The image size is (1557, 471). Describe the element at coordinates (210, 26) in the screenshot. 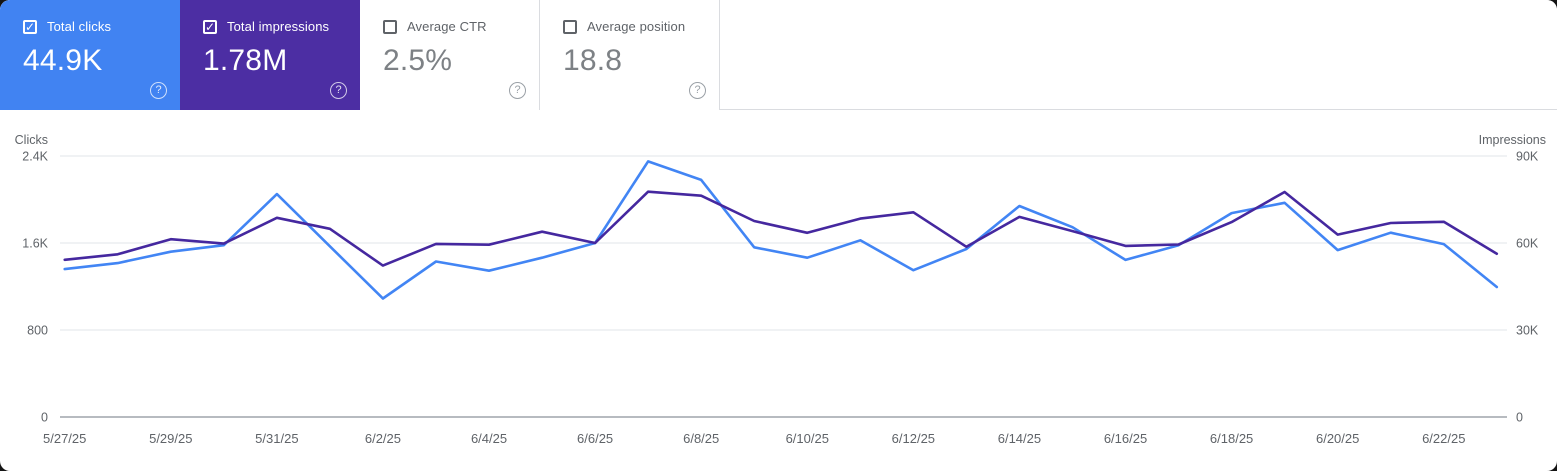

I see `total-impressions-checkbox: ✓` at that location.